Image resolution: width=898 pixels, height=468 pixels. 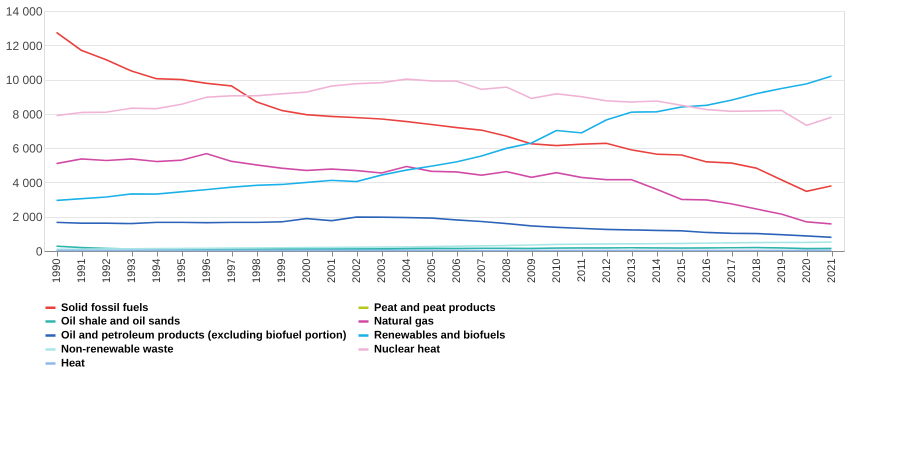 I want to click on x-tick-label: 1990, so click(x=57, y=270).